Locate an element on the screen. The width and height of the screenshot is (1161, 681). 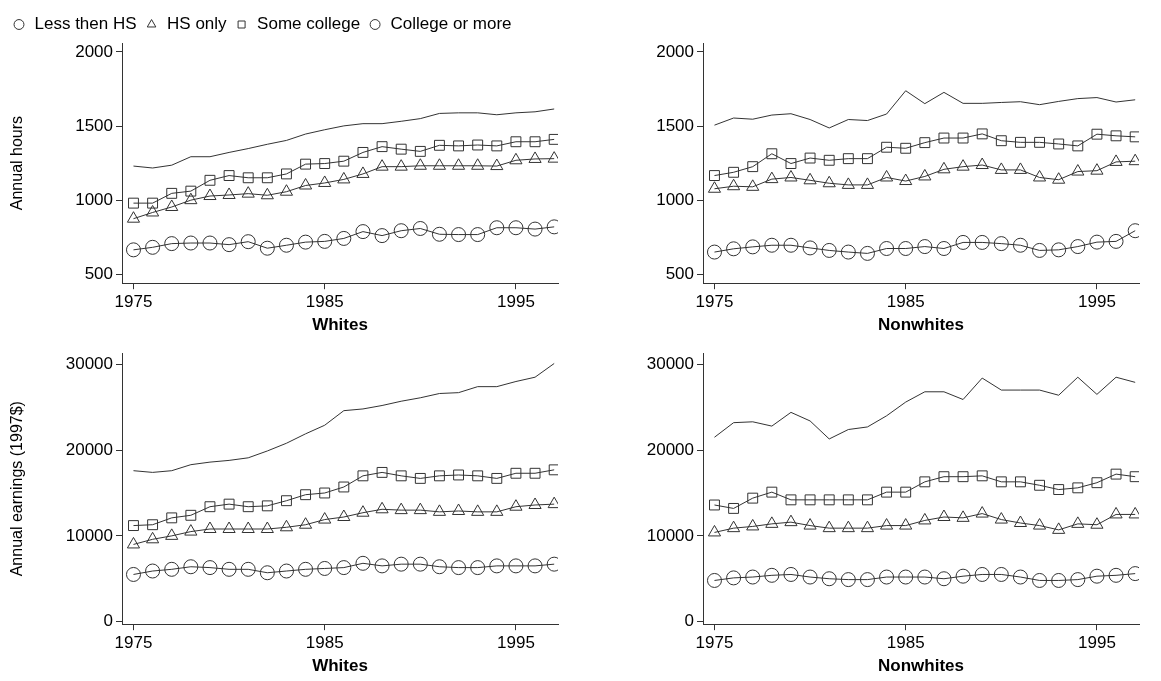
y-tick-label: 20000 is located at coordinates (670, 449).